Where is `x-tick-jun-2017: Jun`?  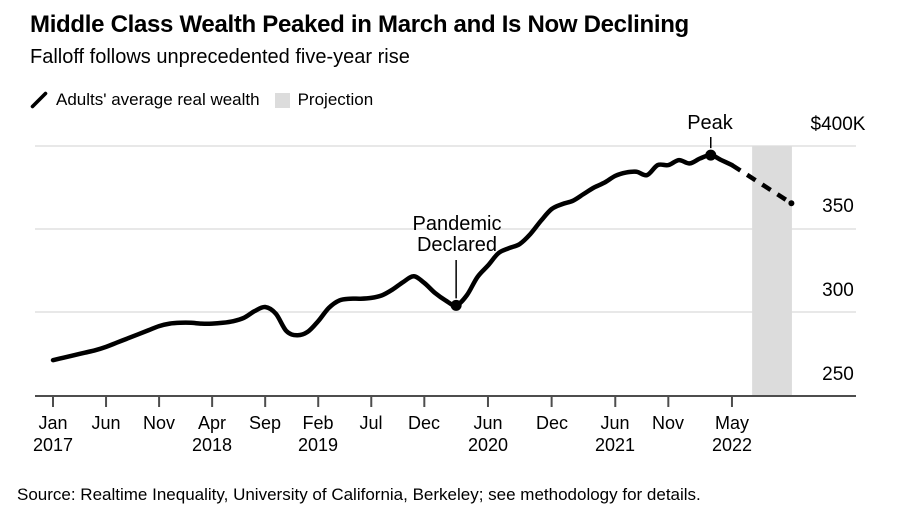 x-tick-jun-2017: Jun is located at coordinates (106, 423).